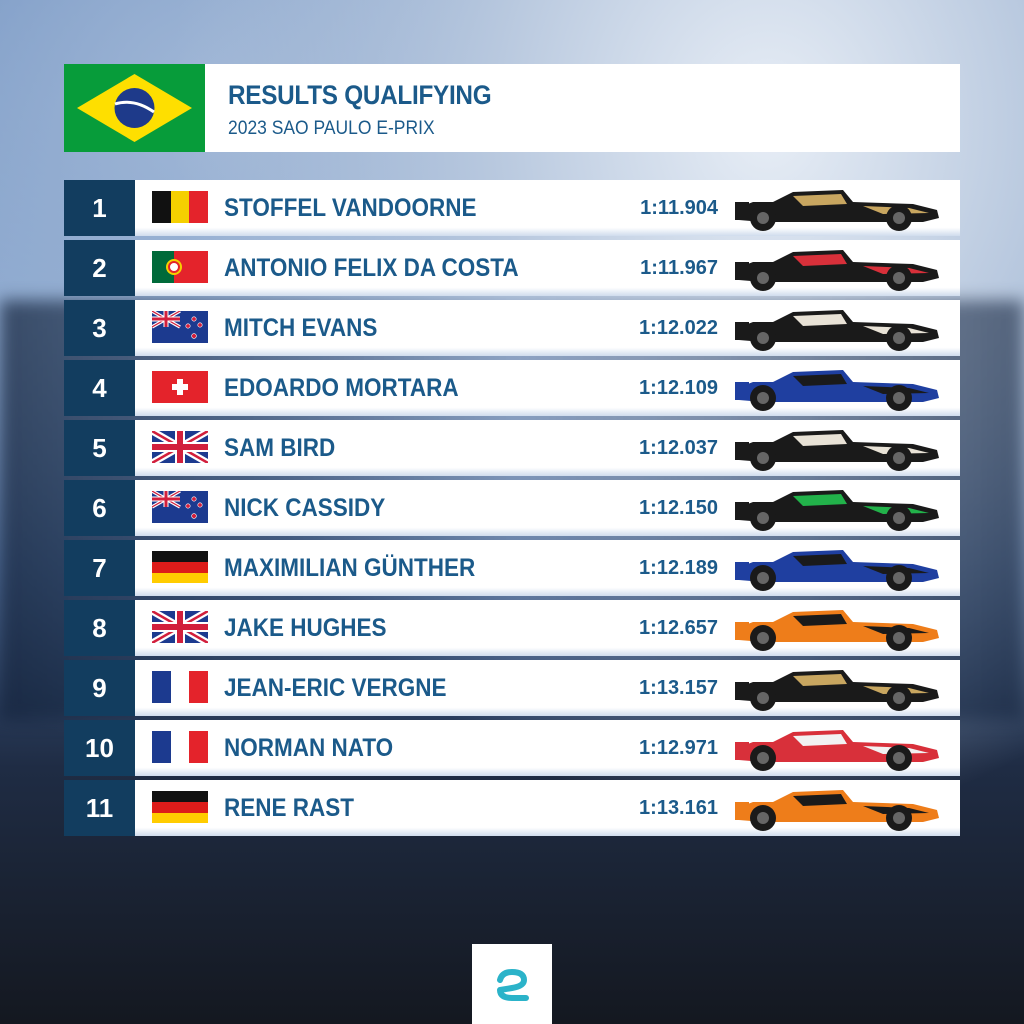 The width and height of the screenshot is (1024, 1024). I want to click on result-row: 5 SAM BIRD 1:12.037, so click(512, 448).